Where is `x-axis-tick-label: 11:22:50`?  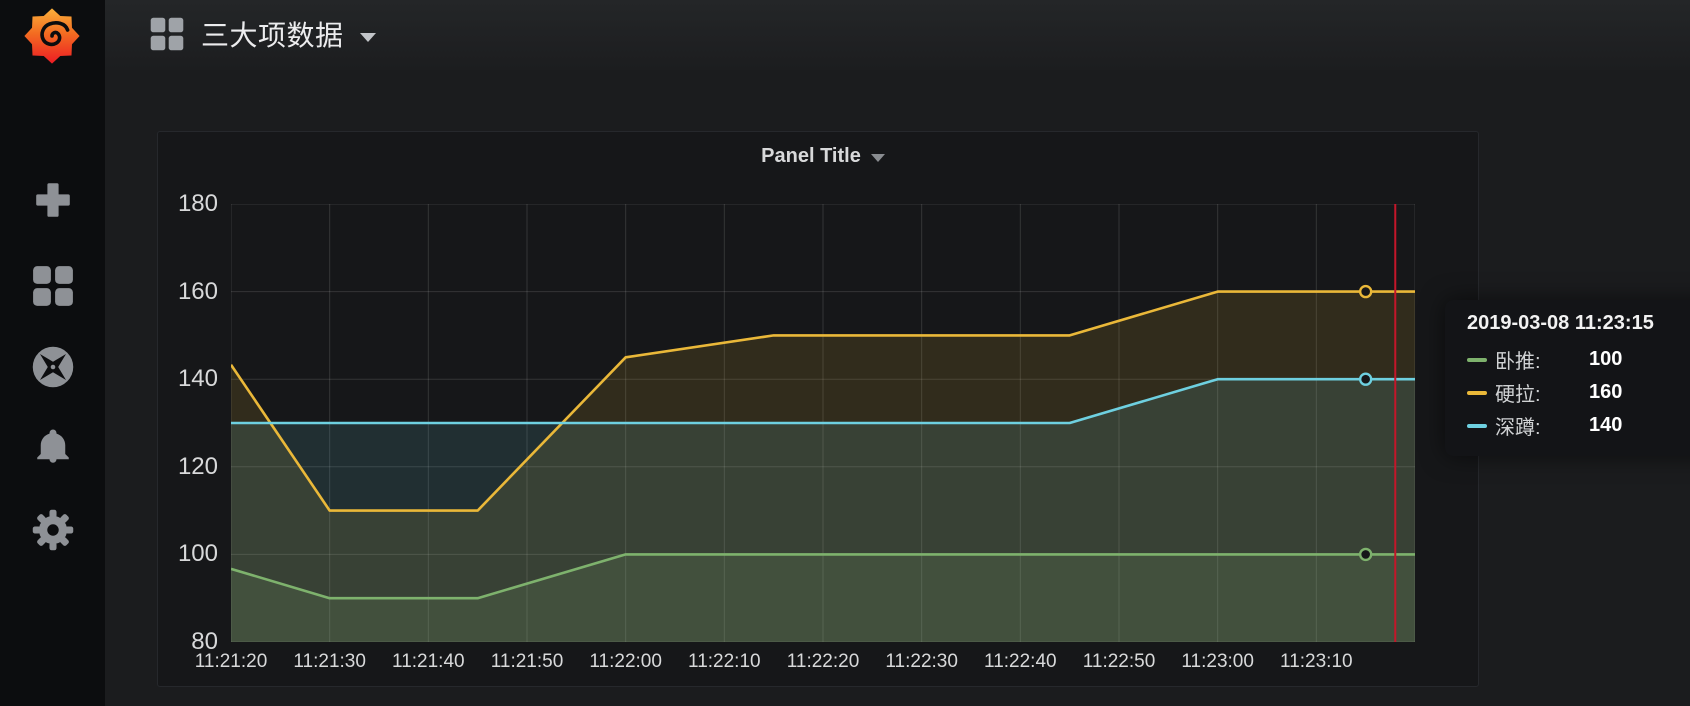 x-axis-tick-label: 11:22:50 is located at coordinates (1119, 661).